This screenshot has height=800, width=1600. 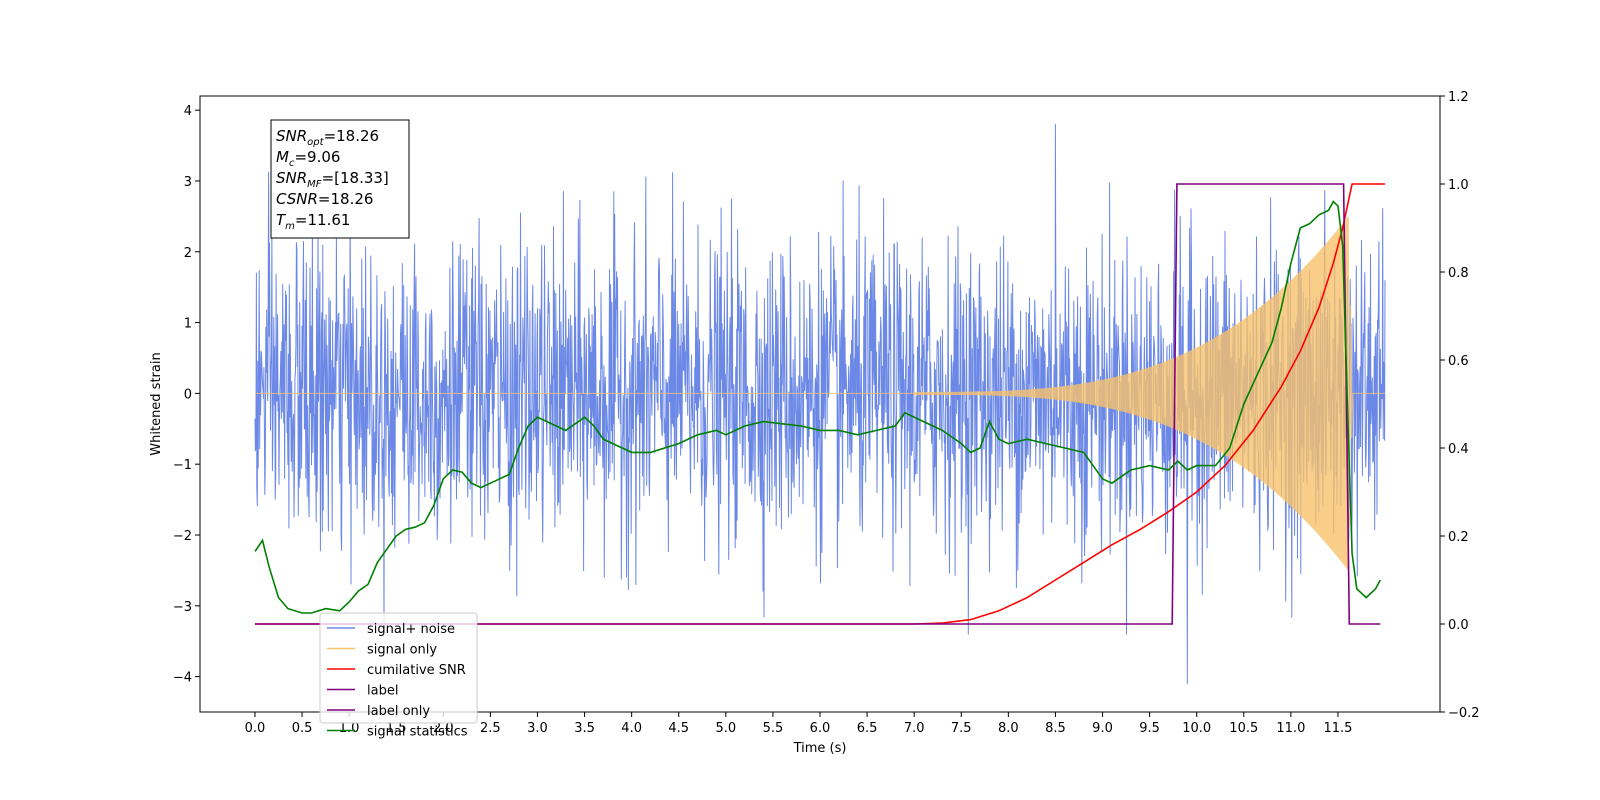 I want to click on annotation-value: =9.06, so click(x=317, y=157).